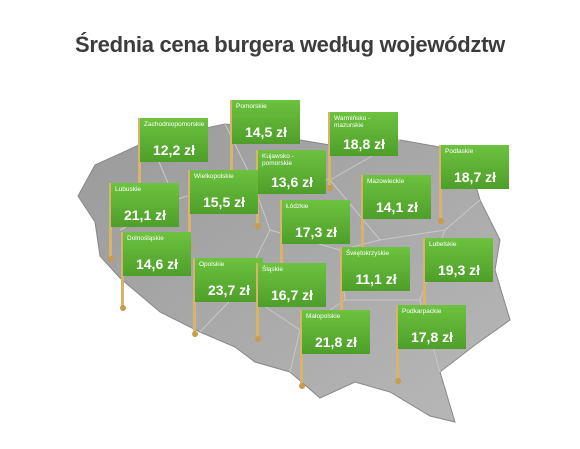 The image size is (580, 449). What do you see at coordinates (376, 269) in the screenshot?
I see `flag: Świętokrzyskie 11,1 zł` at bounding box center [376, 269].